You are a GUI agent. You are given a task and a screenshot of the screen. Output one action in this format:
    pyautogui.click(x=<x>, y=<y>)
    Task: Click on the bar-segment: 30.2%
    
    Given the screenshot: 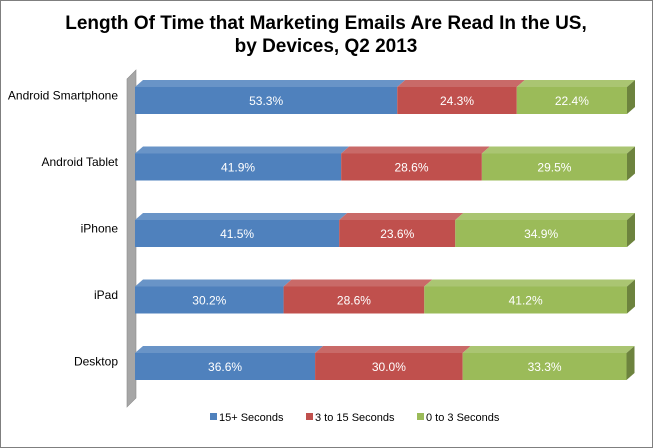 What is the action you would take?
    pyautogui.click(x=213, y=296)
    